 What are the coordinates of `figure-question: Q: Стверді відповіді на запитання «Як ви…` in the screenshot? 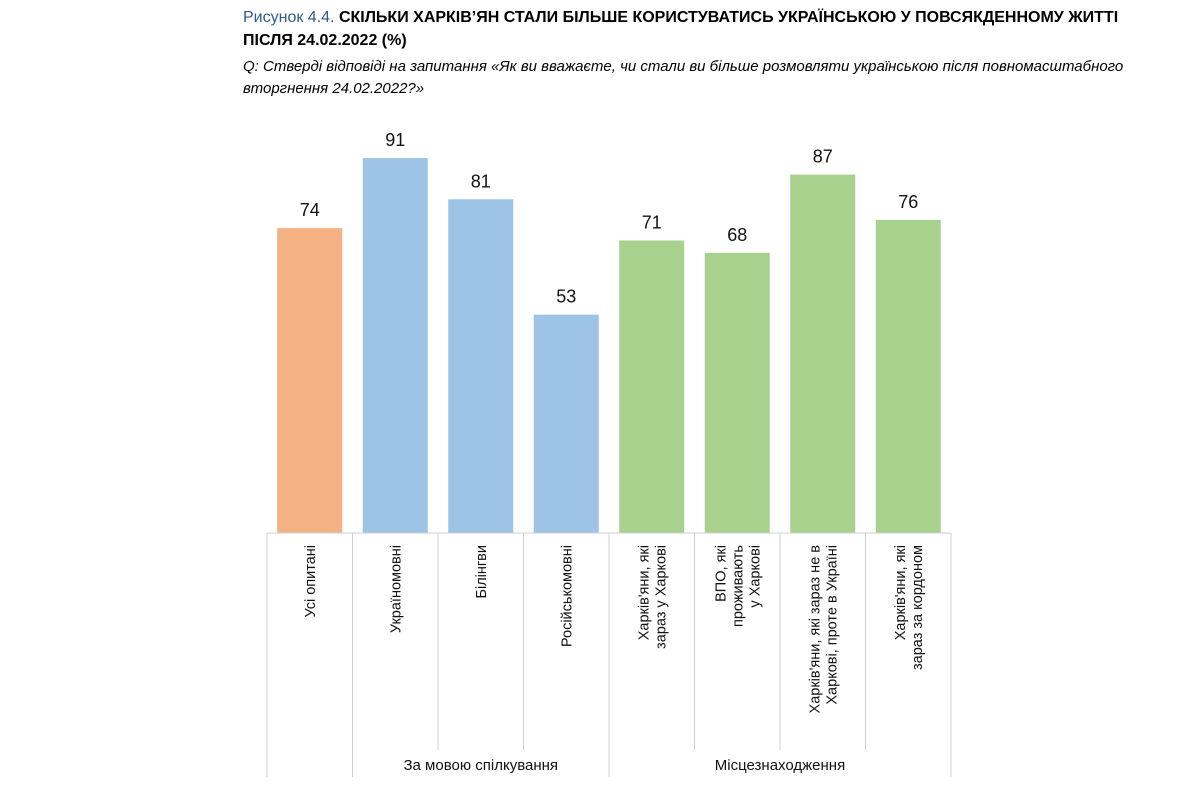 It's located at (683, 77).